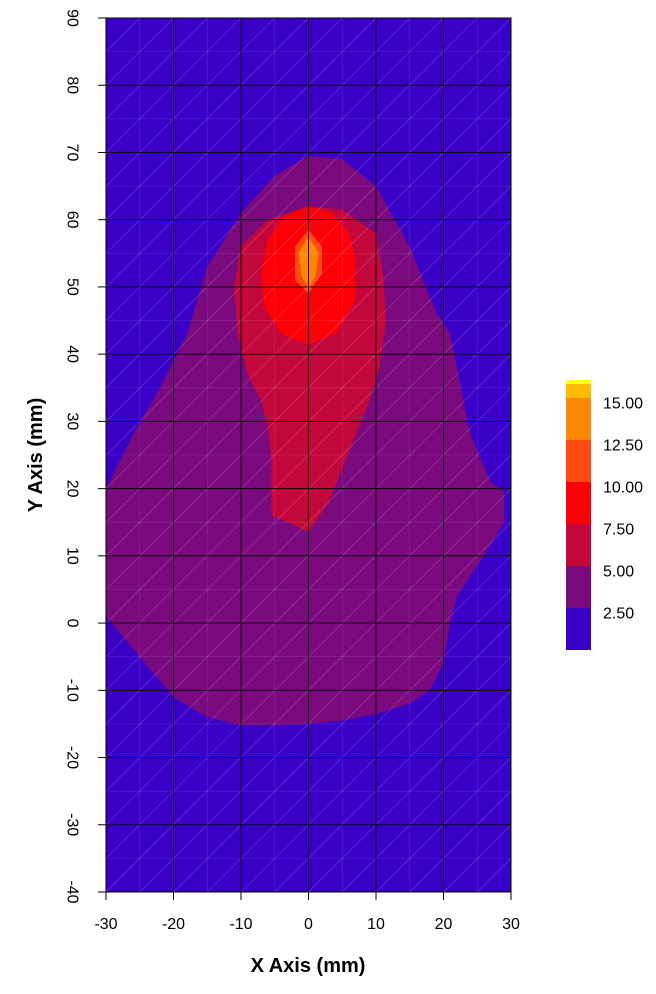 Image resolution: width=656 pixels, height=994 pixels. What do you see at coordinates (307, 912) in the screenshot?
I see `x-axis-ticks: -30 -20 -10 0 10 20 30` at bounding box center [307, 912].